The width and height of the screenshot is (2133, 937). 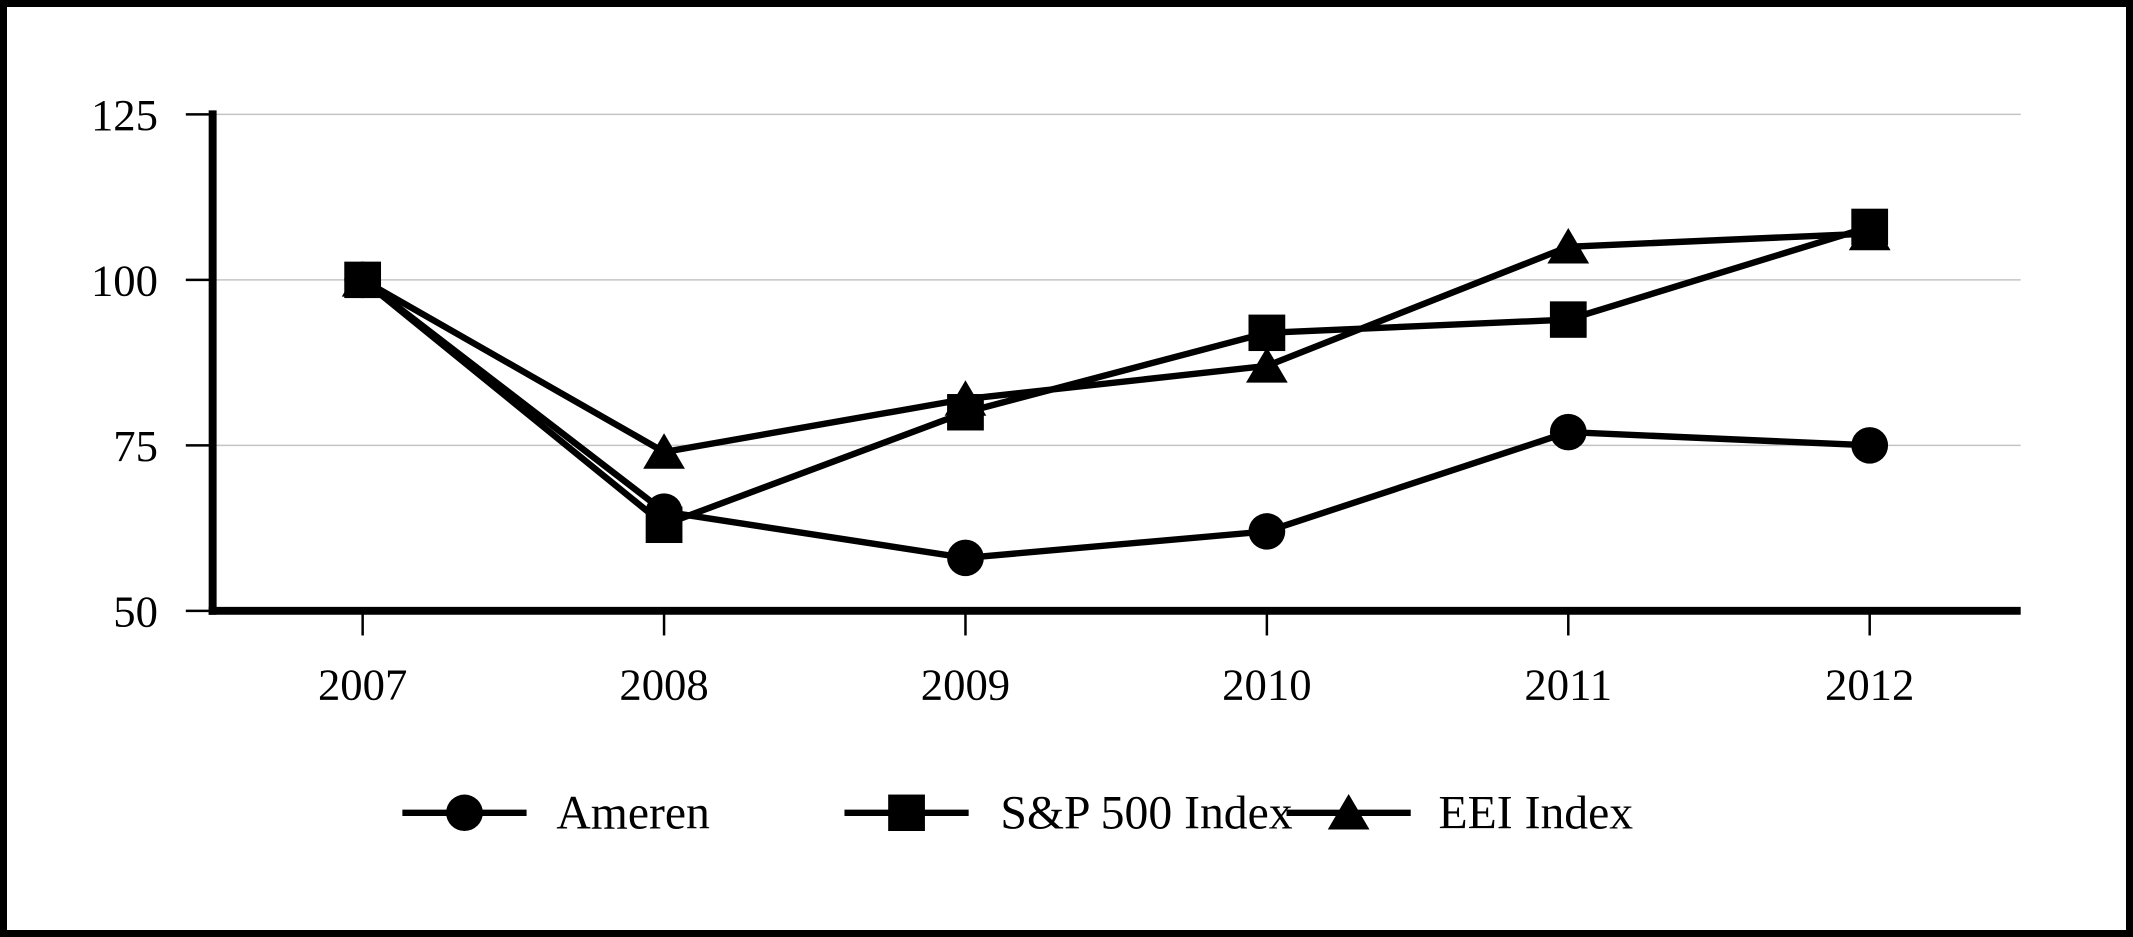 What do you see at coordinates (633, 814) in the screenshot?
I see `legend-label-ameren: Ameren` at bounding box center [633, 814].